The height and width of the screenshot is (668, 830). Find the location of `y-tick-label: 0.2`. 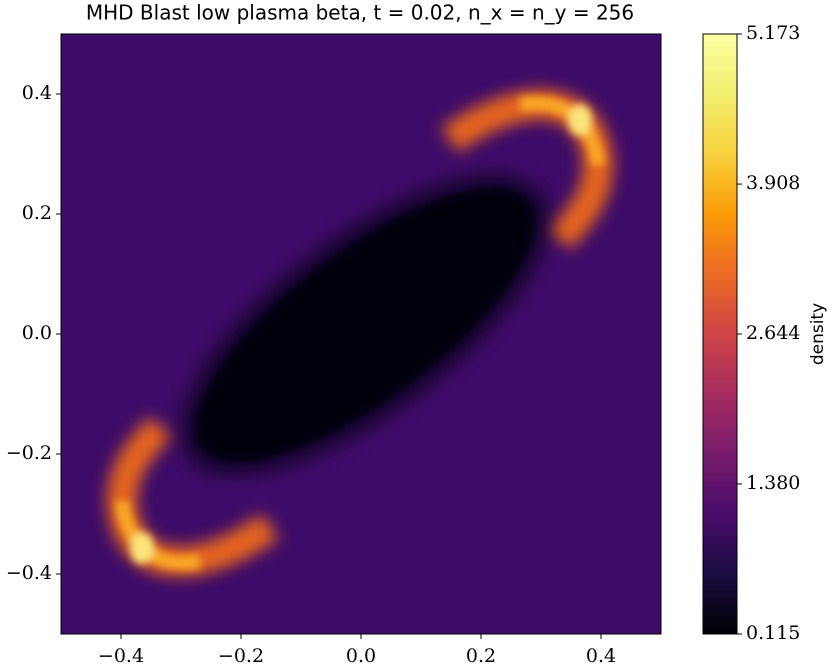

y-tick-label: 0.2 is located at coordinates (37, 213).